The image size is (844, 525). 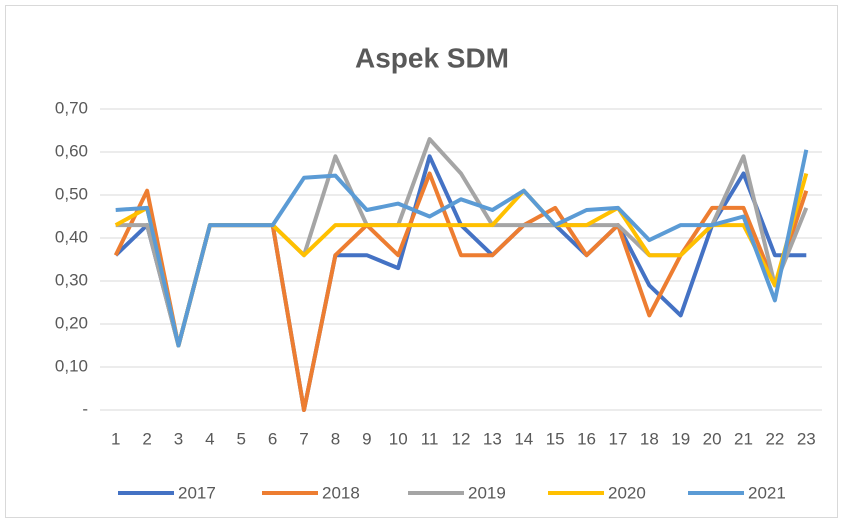 I want to click on y-tick-label: 0,60, so click(x=71, y=150).